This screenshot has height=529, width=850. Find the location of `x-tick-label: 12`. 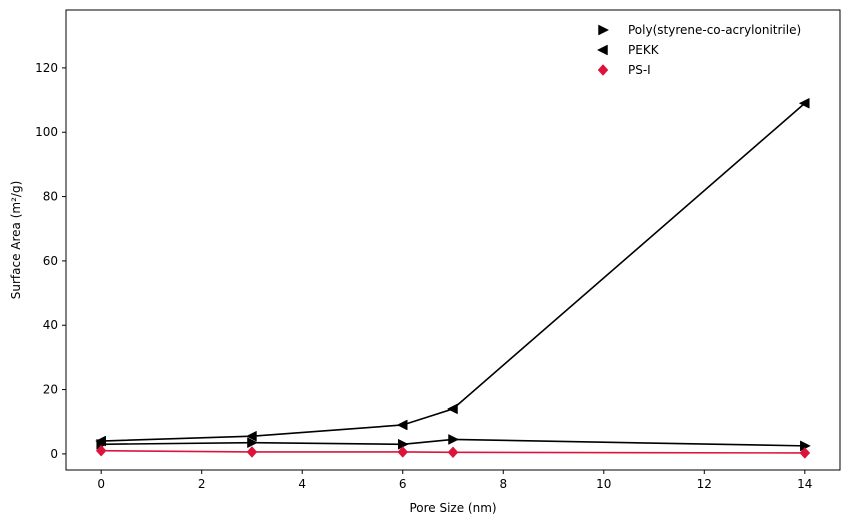

x-tick-label: 12 is located at coordinates (704, 484).